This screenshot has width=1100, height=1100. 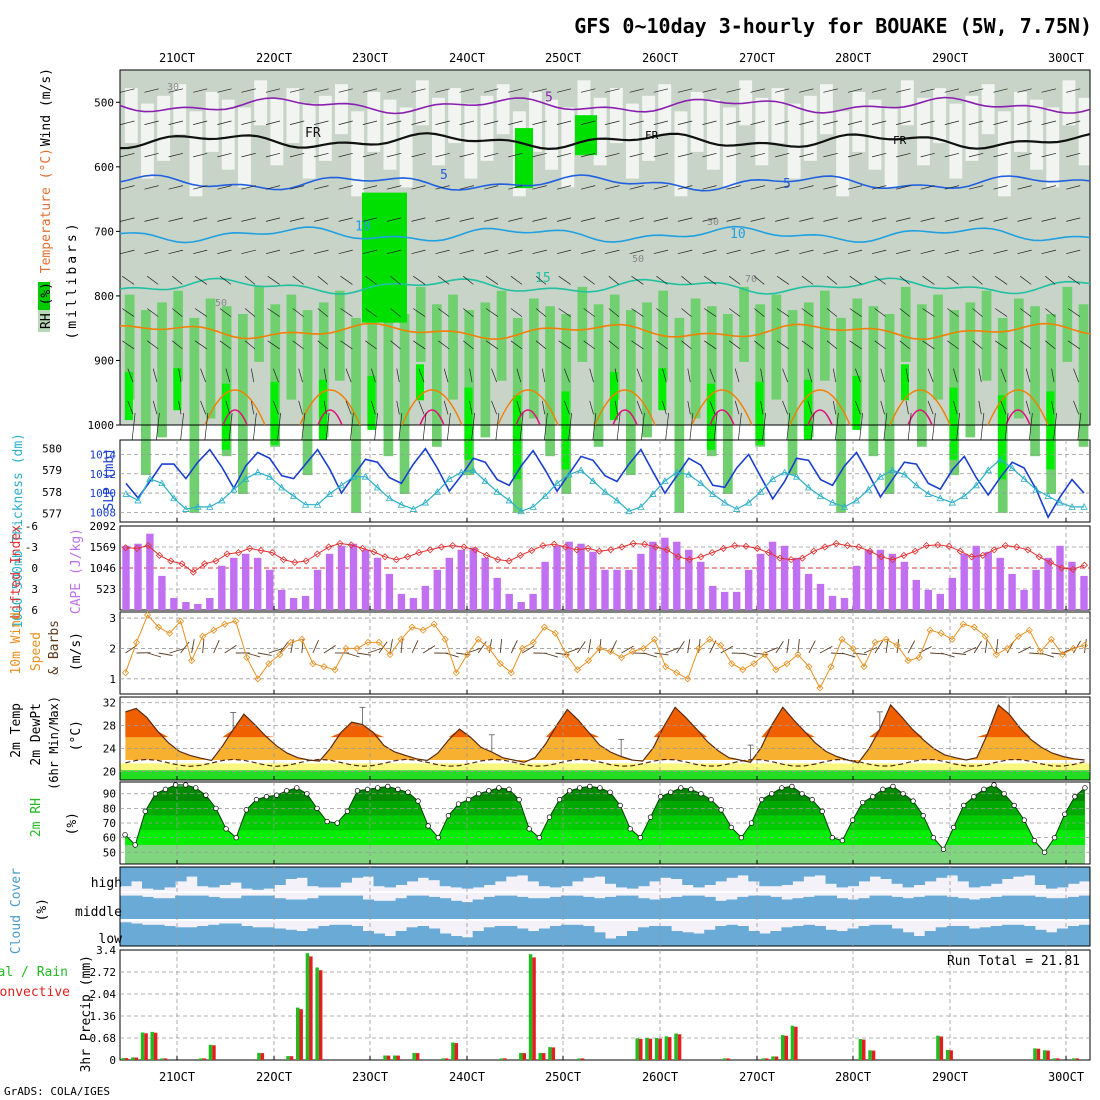 What do you see at coordinates (262, 1056) in the screenshot?
I see `precip-convective-bar` at bounding box center [262, 1056].